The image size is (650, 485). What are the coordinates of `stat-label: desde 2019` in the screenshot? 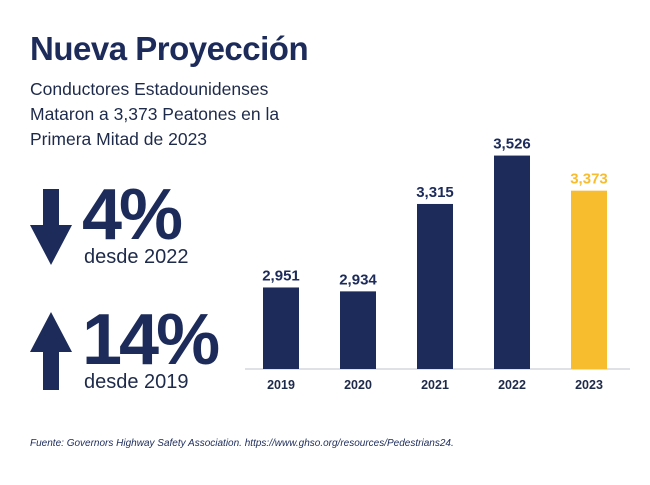 It's located at (136, 382).